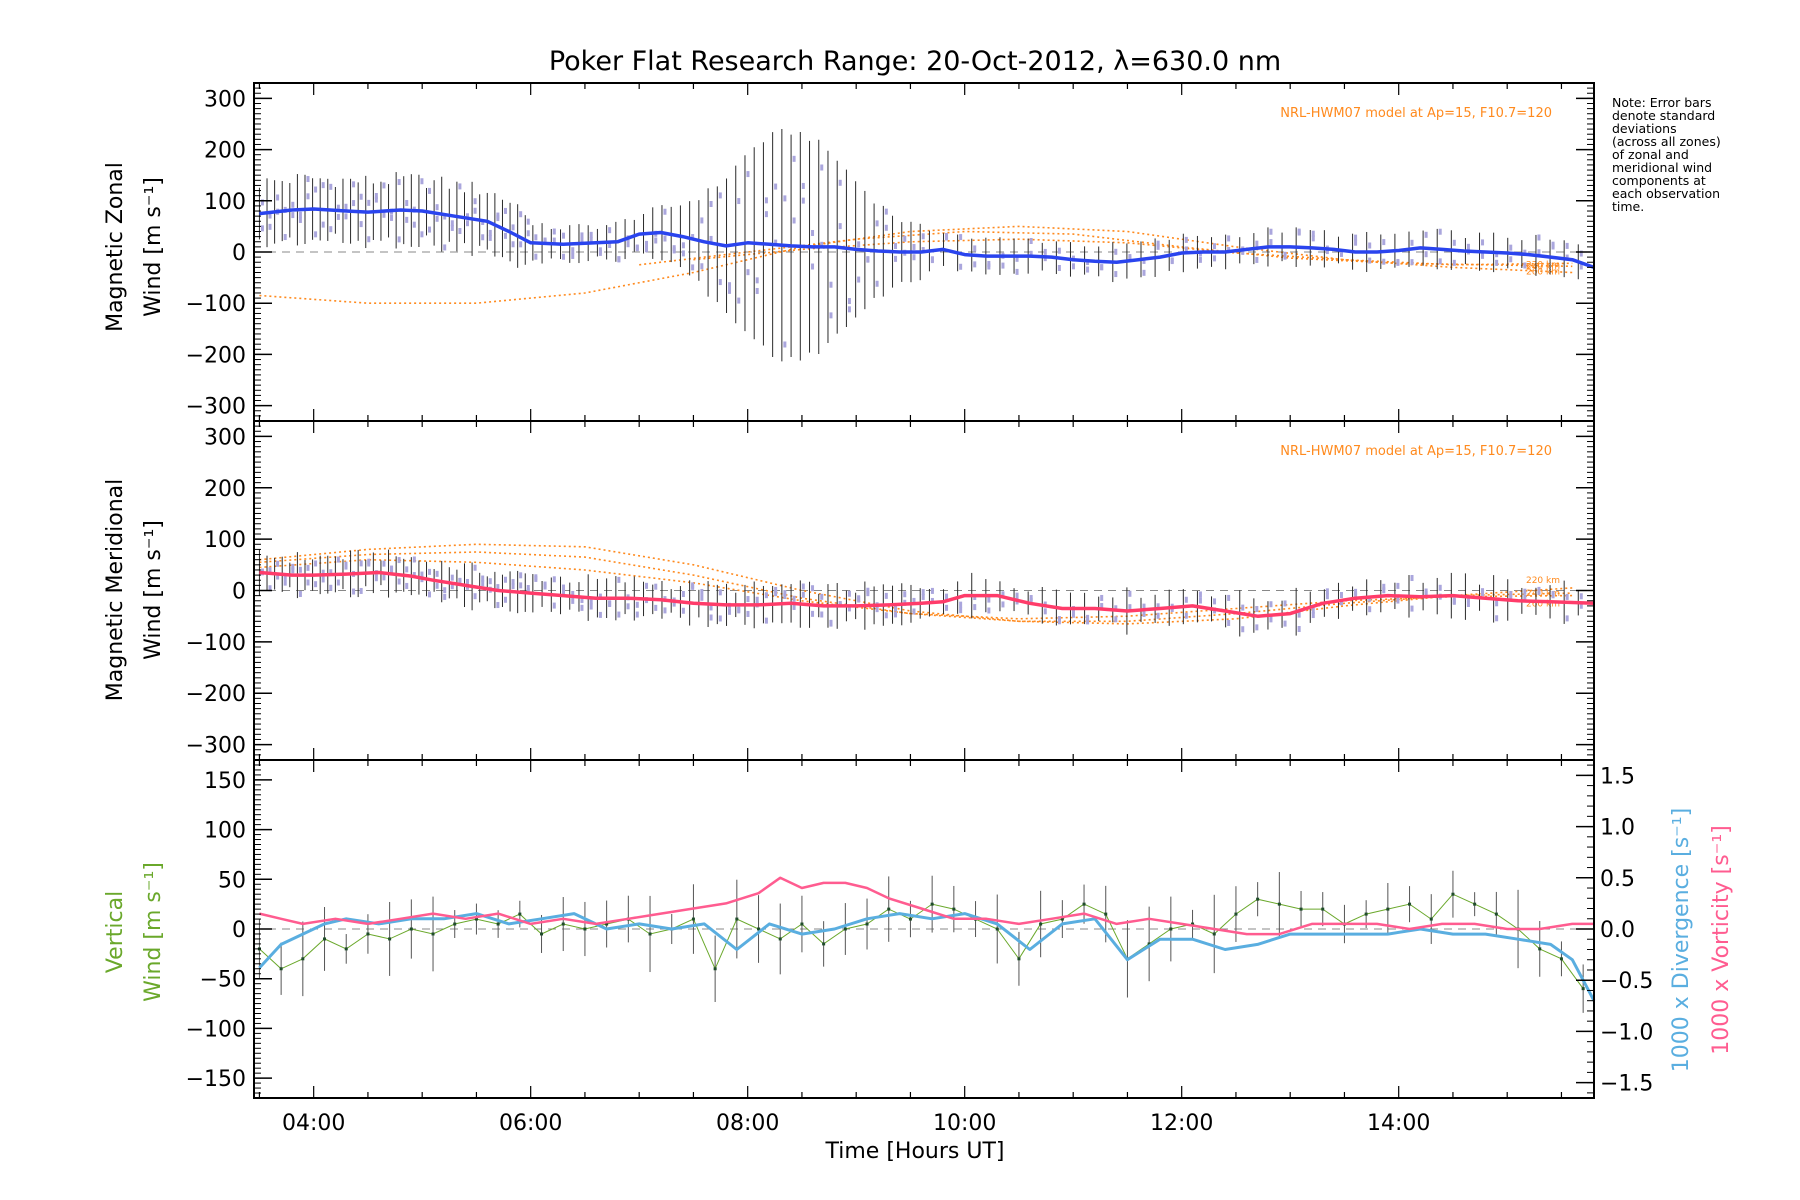 This screenshot has height=1200, width=1800. What do you see at coordinates (225, 202) in the screenshot?
I see `y-tick-label: 100` at bounding box center [225, 202].